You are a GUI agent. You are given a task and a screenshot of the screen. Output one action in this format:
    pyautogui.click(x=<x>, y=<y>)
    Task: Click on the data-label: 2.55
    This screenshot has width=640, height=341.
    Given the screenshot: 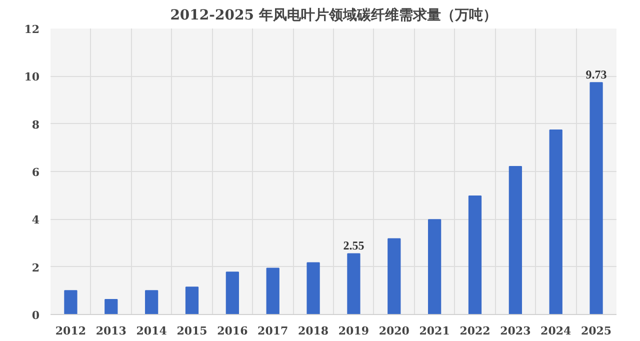 What is the action you would take?
    pyautogui.click(x=353, y=245)
    